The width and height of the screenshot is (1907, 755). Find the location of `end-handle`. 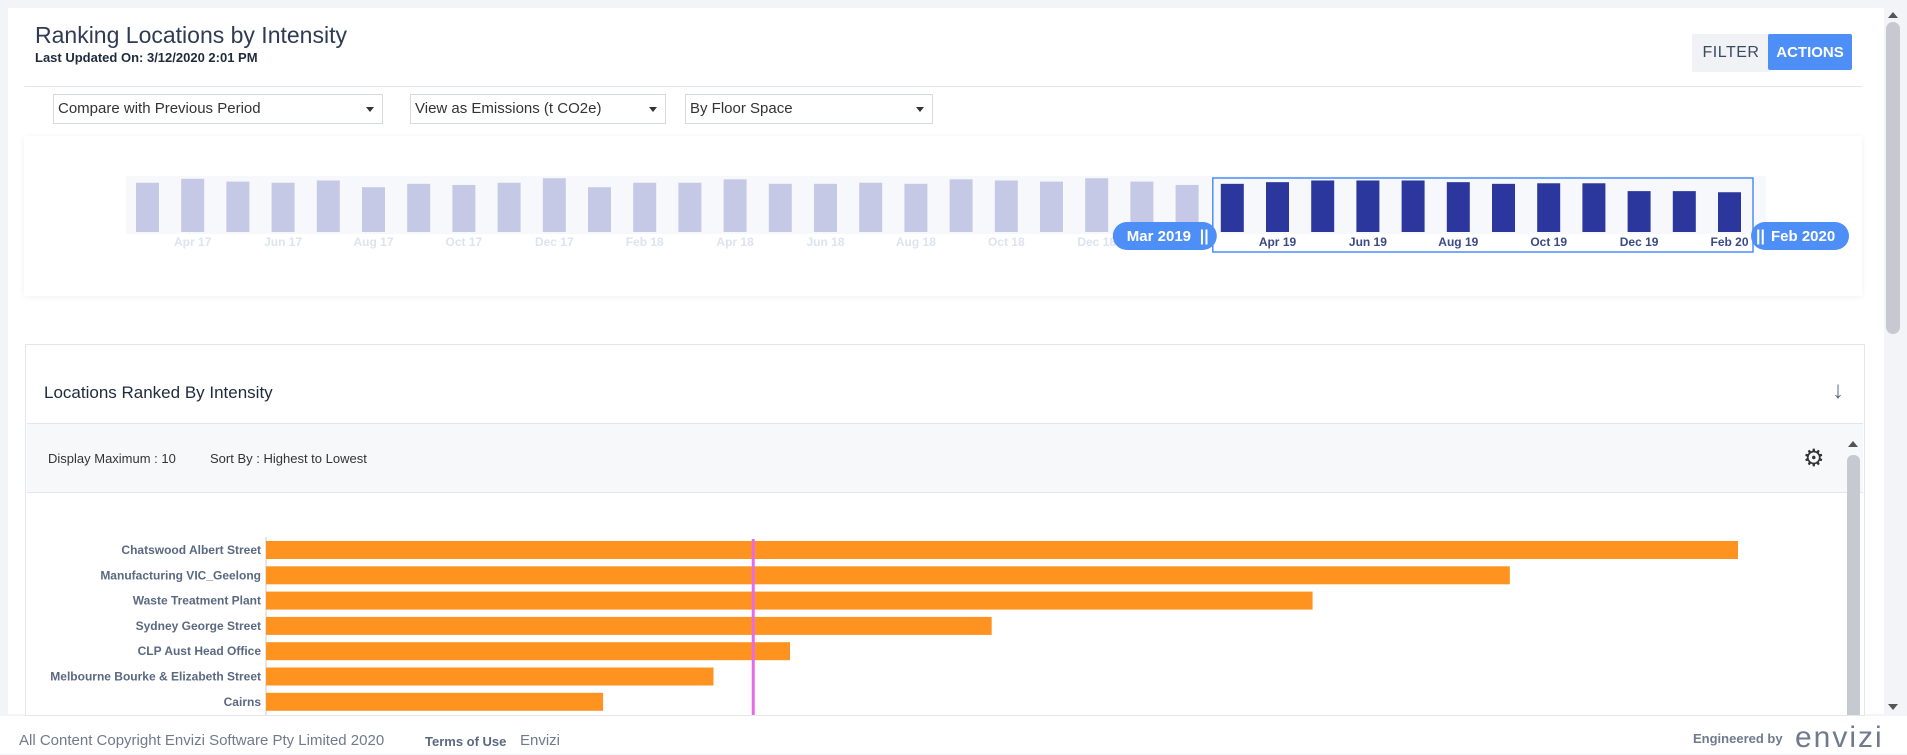

end-handle is located at coordinates (1800, 236).